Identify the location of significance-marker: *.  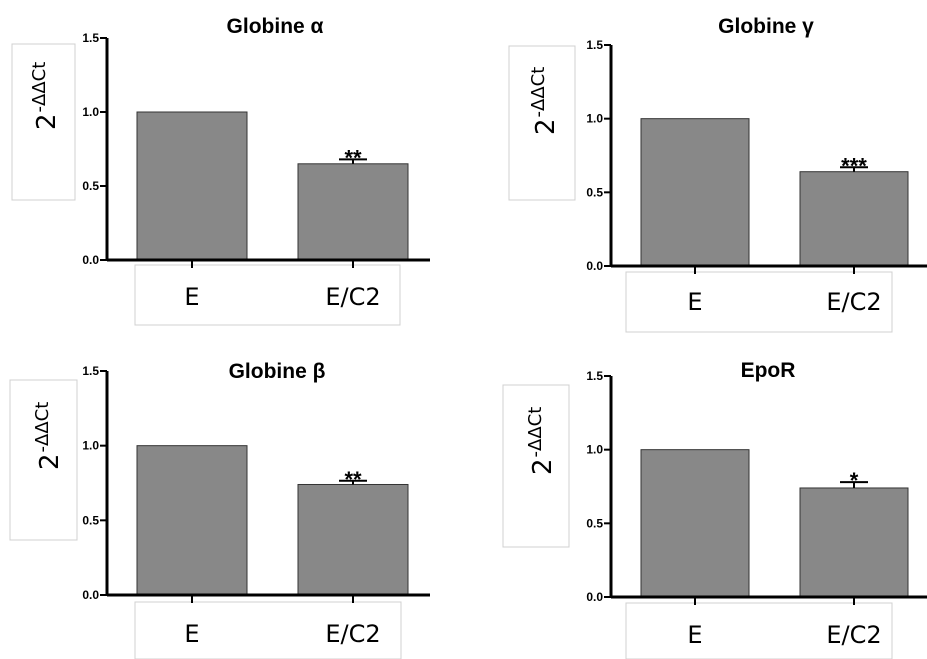
(854, 480).